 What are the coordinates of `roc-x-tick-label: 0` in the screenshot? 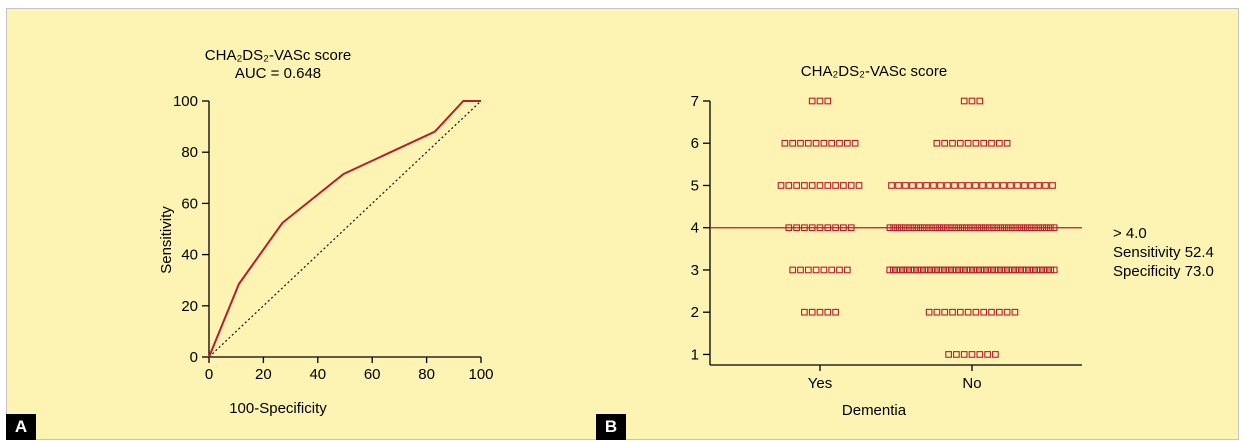 It's located at (209, 374).